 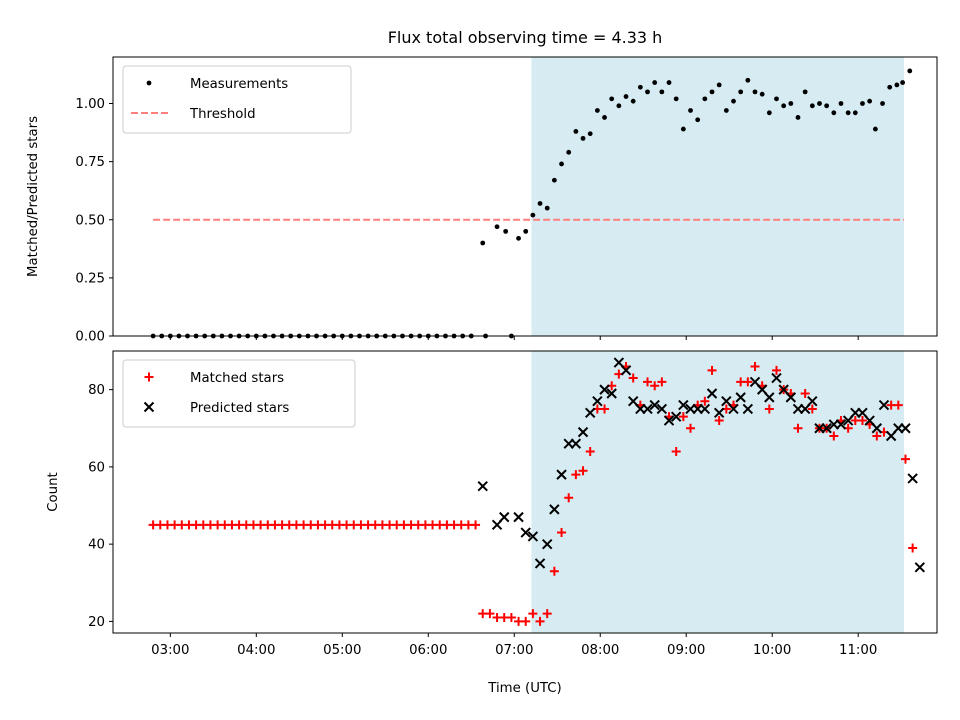 What do you see at coordinates (237, 378) in the screenshot?
I see `legend-label: Matched stars` at bounding box center [237, 378].